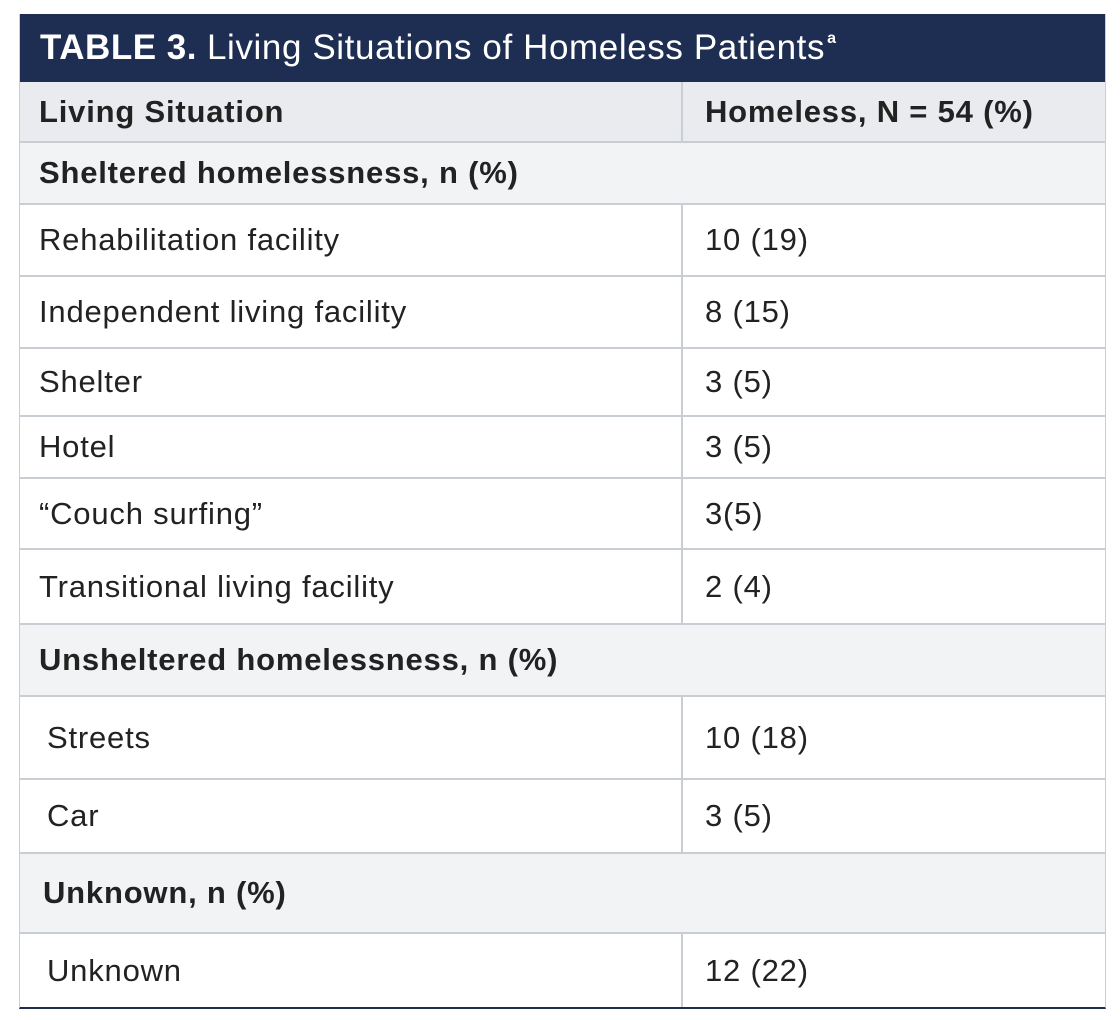  Describe the element at coordinates (351, 815) in the screenshot. I see `row-situation: Car` at that location.